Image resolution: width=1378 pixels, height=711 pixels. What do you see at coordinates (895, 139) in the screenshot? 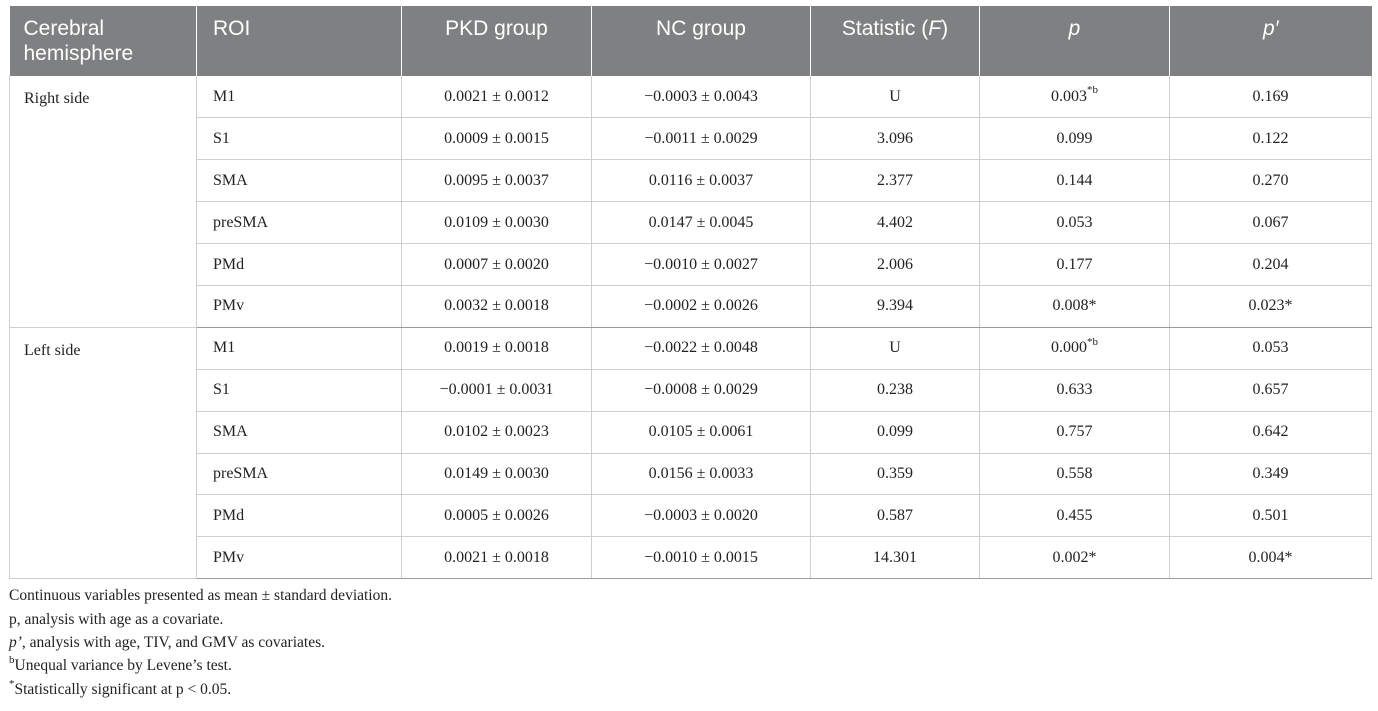
I see `statistic-cell: 3.096` at bounding box center [895, 139].